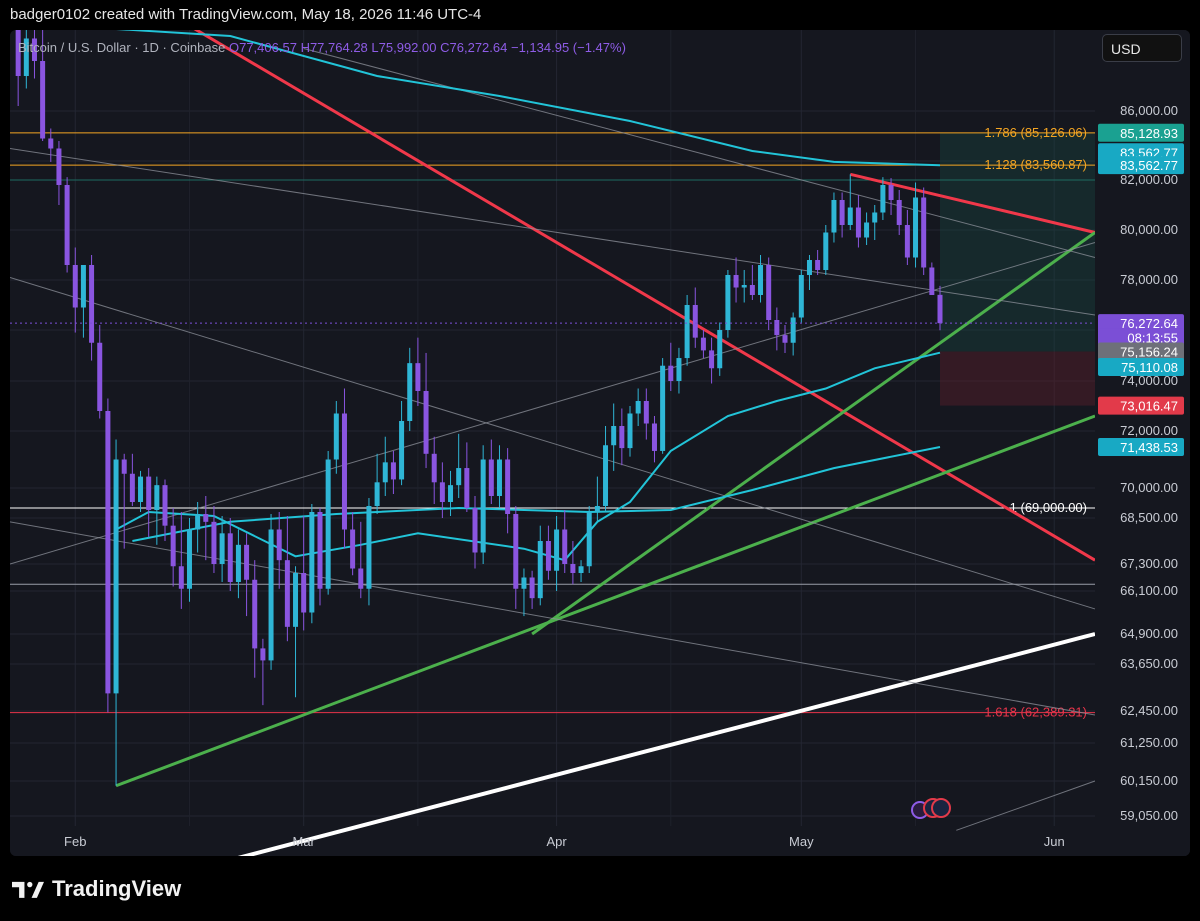 Image resolution: width=1200 pixels, height=921 pixels. I want to click on price-tick-label: 70,000.00, so click(1149, 487).